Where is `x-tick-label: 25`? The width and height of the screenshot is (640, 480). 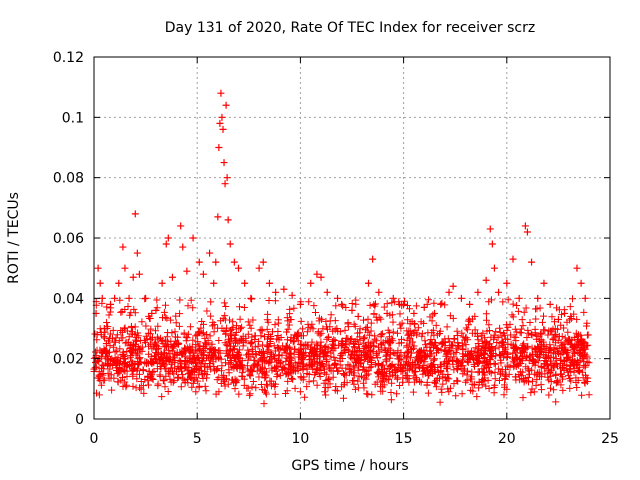
x-tick-label: 25 is located at coordinates (610, 439).